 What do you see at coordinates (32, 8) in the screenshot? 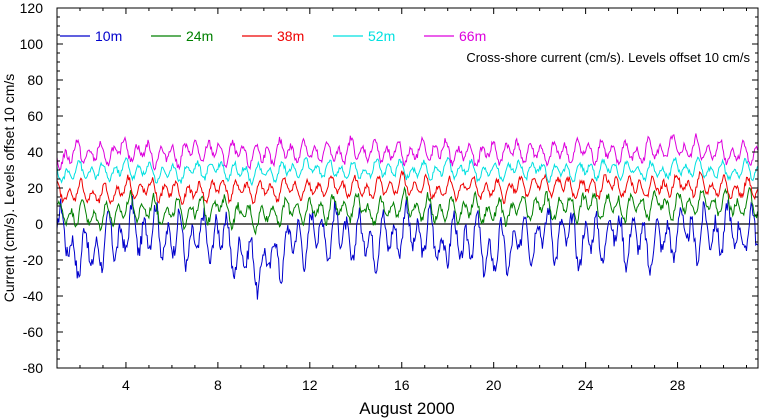
I see `y-tick-label: 120` at bounding box center [32, 8].